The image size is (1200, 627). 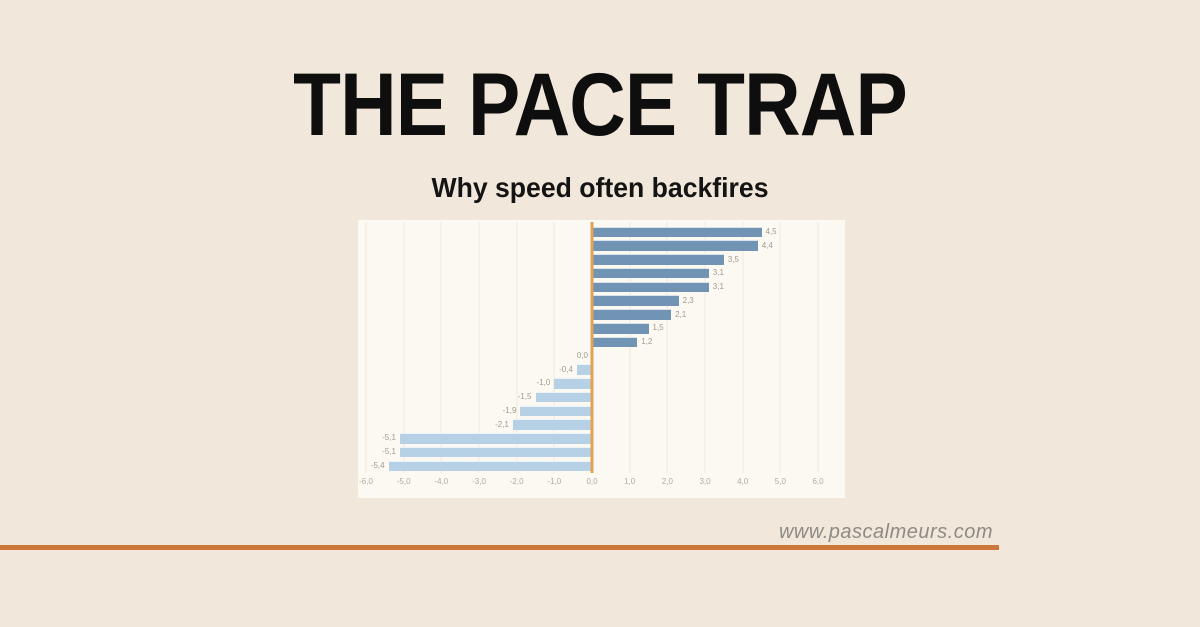 What do you see at coordinates (767, 245) in the screenshot?
I see `bar-value-label: 4,4` at bounding box center [767, 245].